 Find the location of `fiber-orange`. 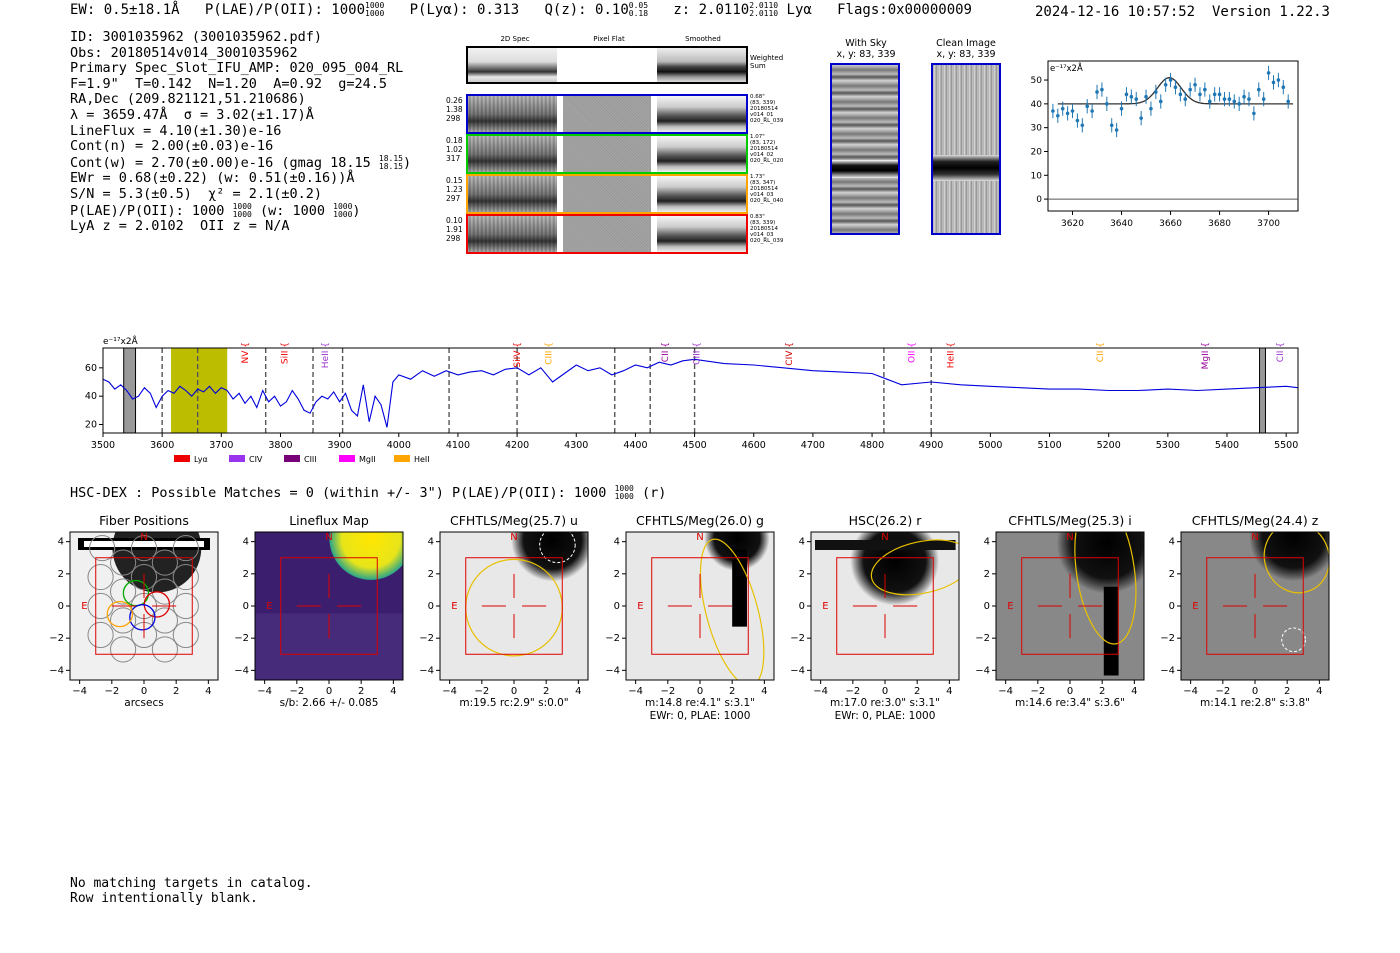

fiber-orange is located at coordinates (120, 614).